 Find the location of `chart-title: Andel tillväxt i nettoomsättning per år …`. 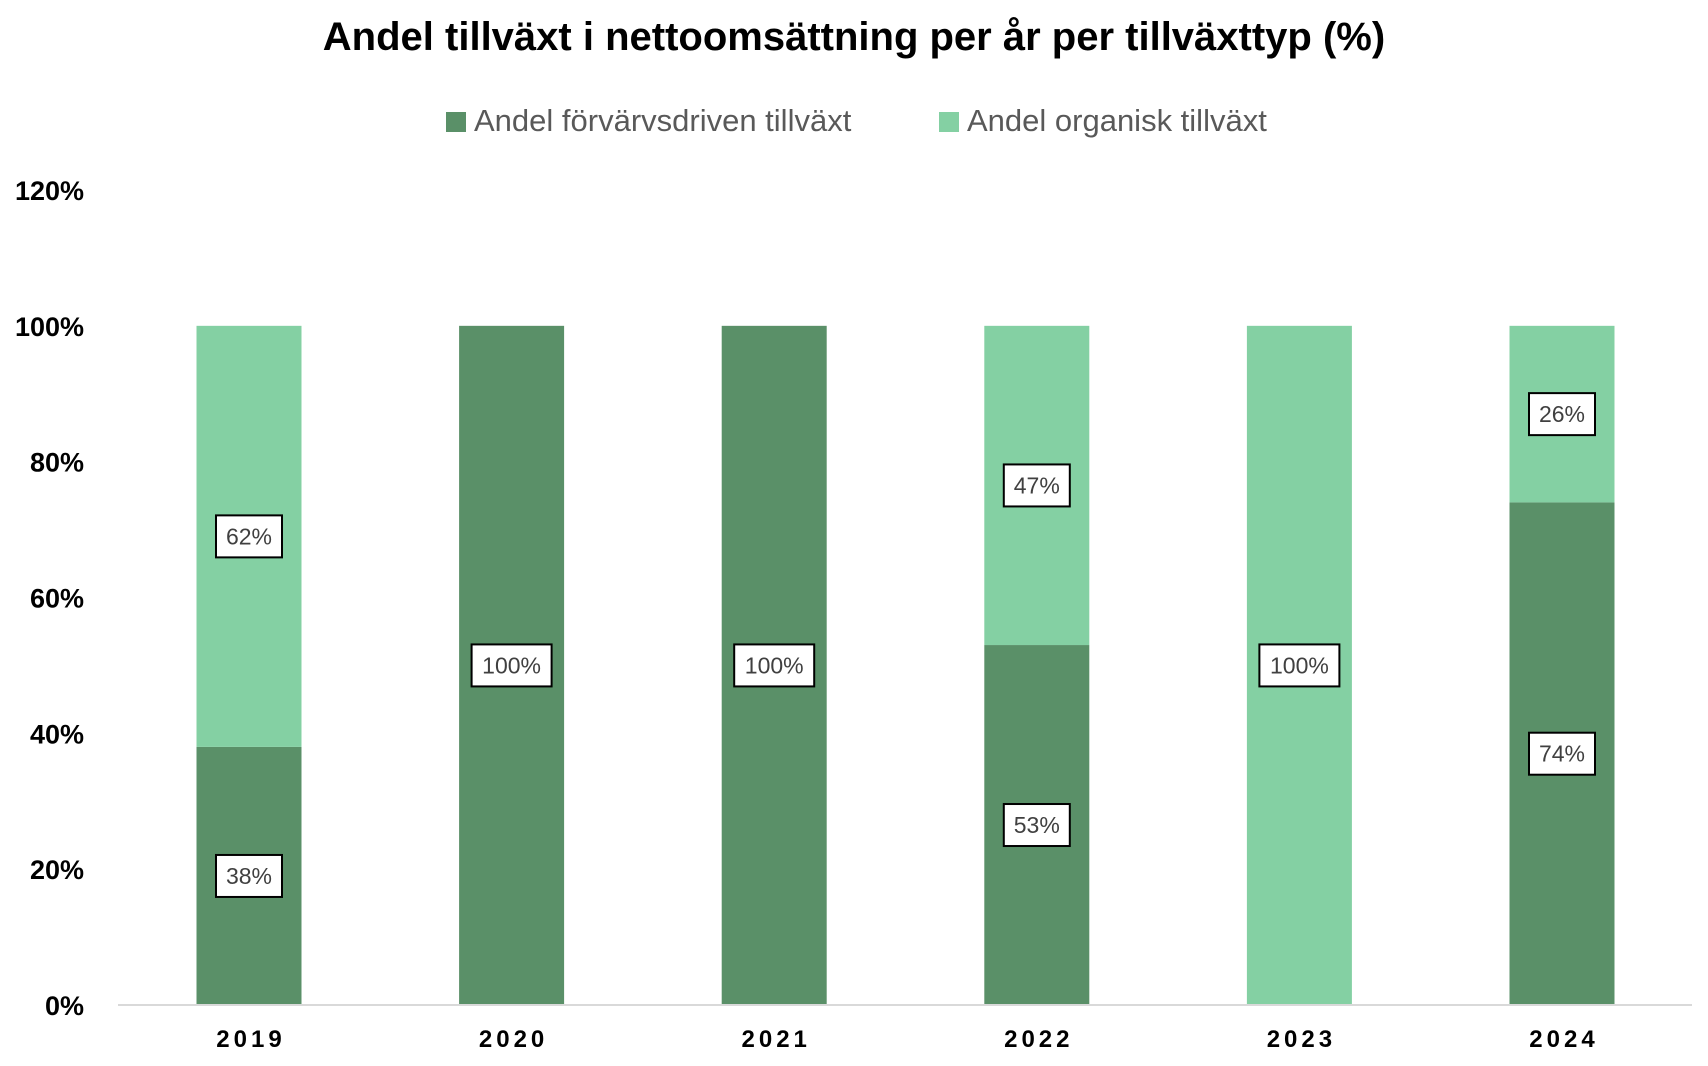

chart-title: Andel tillväxt i nettoomsättning per år … is located at coordinates (854, 37).